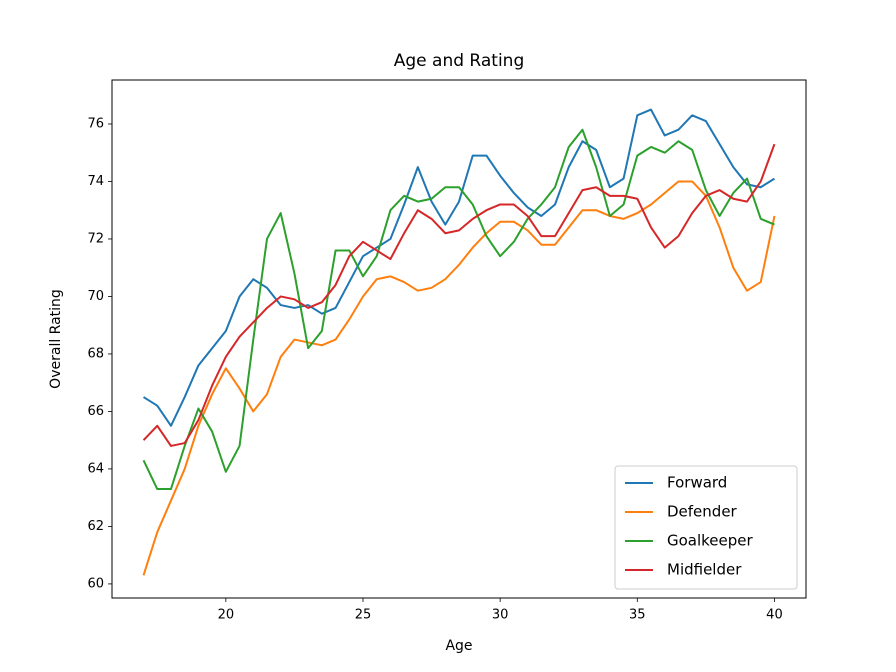  Describe the element at coordinates (95, 526) in the screenshot. I see `y-tick-label: 62` at that location.